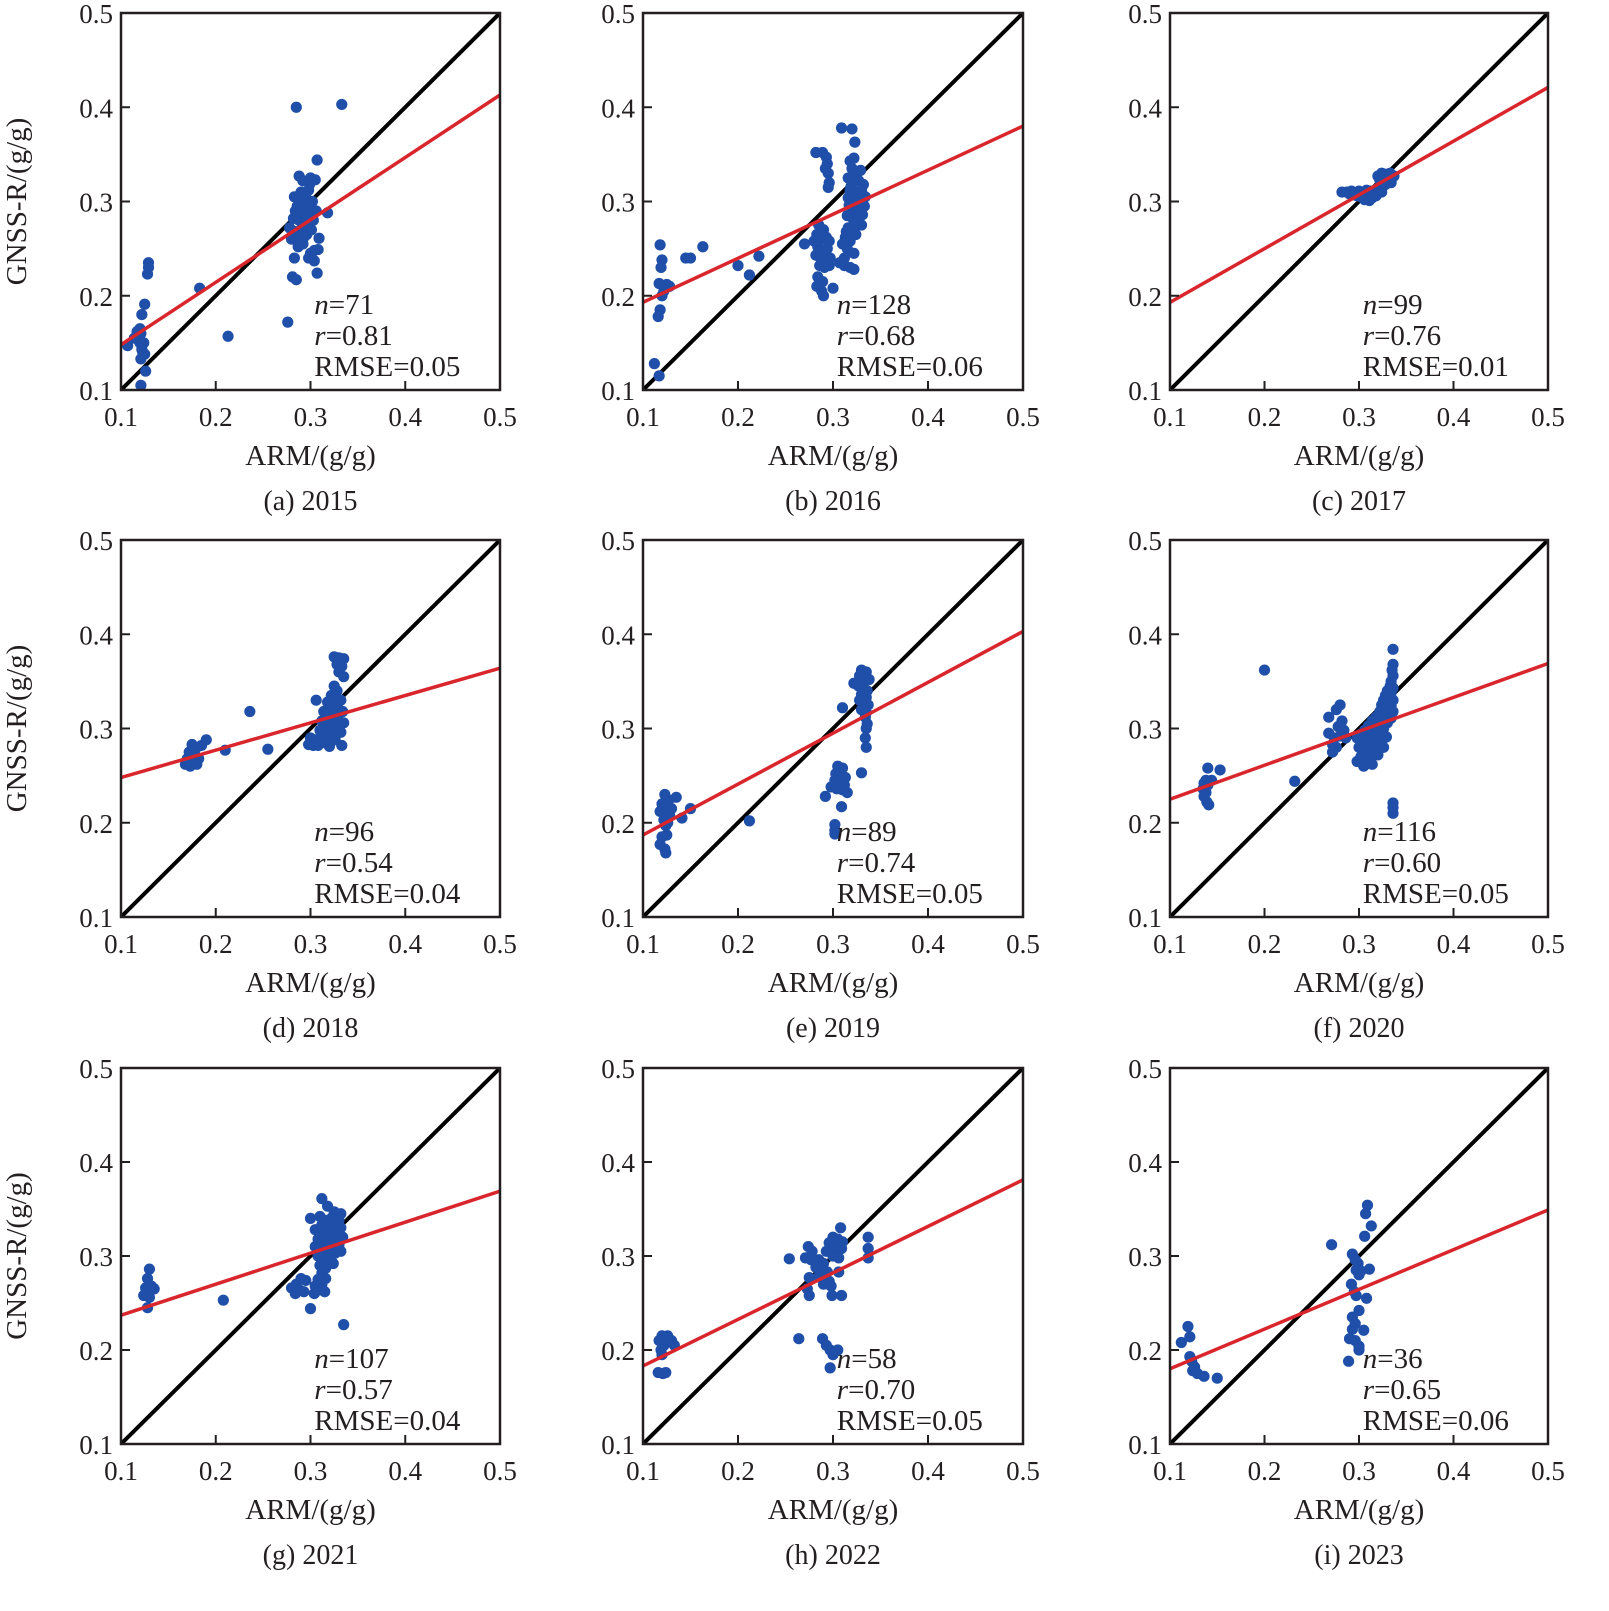 This screenshot has height=1611, width=1609. What do you see at coordinates (311, 1555) in the screenshot?
I see `panel-caption: (g) 2021` at bounding box center [311, 1555].